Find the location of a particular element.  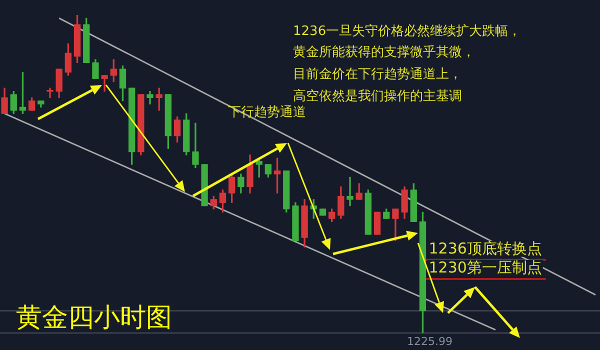

text: 黄金四小时图 is located at coordinates (94, 318).